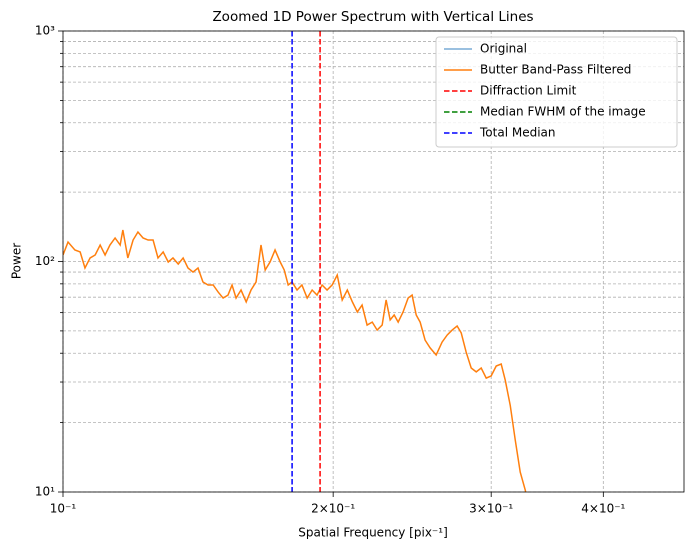 This screenshot has width=694, height=550. Describe the element at coordinates (63, 509) in the screenshot. I see `x-tick-label: 10⁻¹` at that location.